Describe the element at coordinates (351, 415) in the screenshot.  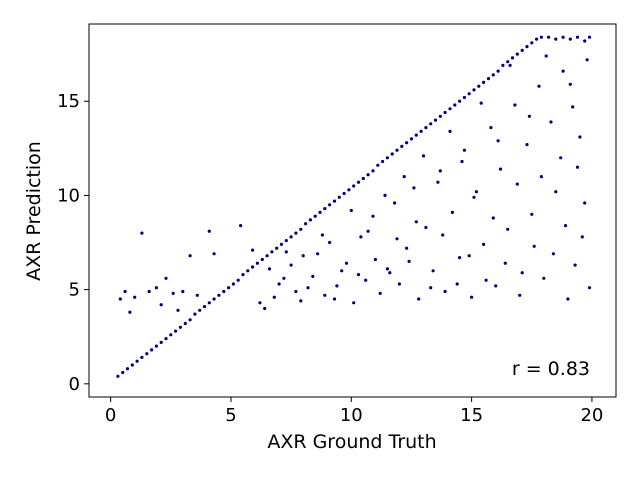
I see `x-tick-label: 10` at that location.